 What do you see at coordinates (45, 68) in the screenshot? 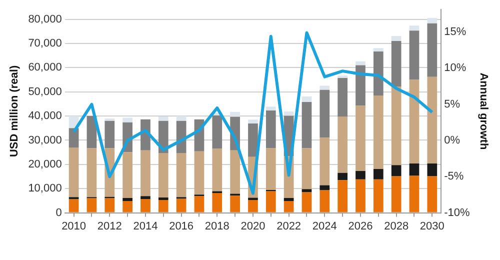
I see `y-tick-label: 60,000` at bounding box center [45, 68].